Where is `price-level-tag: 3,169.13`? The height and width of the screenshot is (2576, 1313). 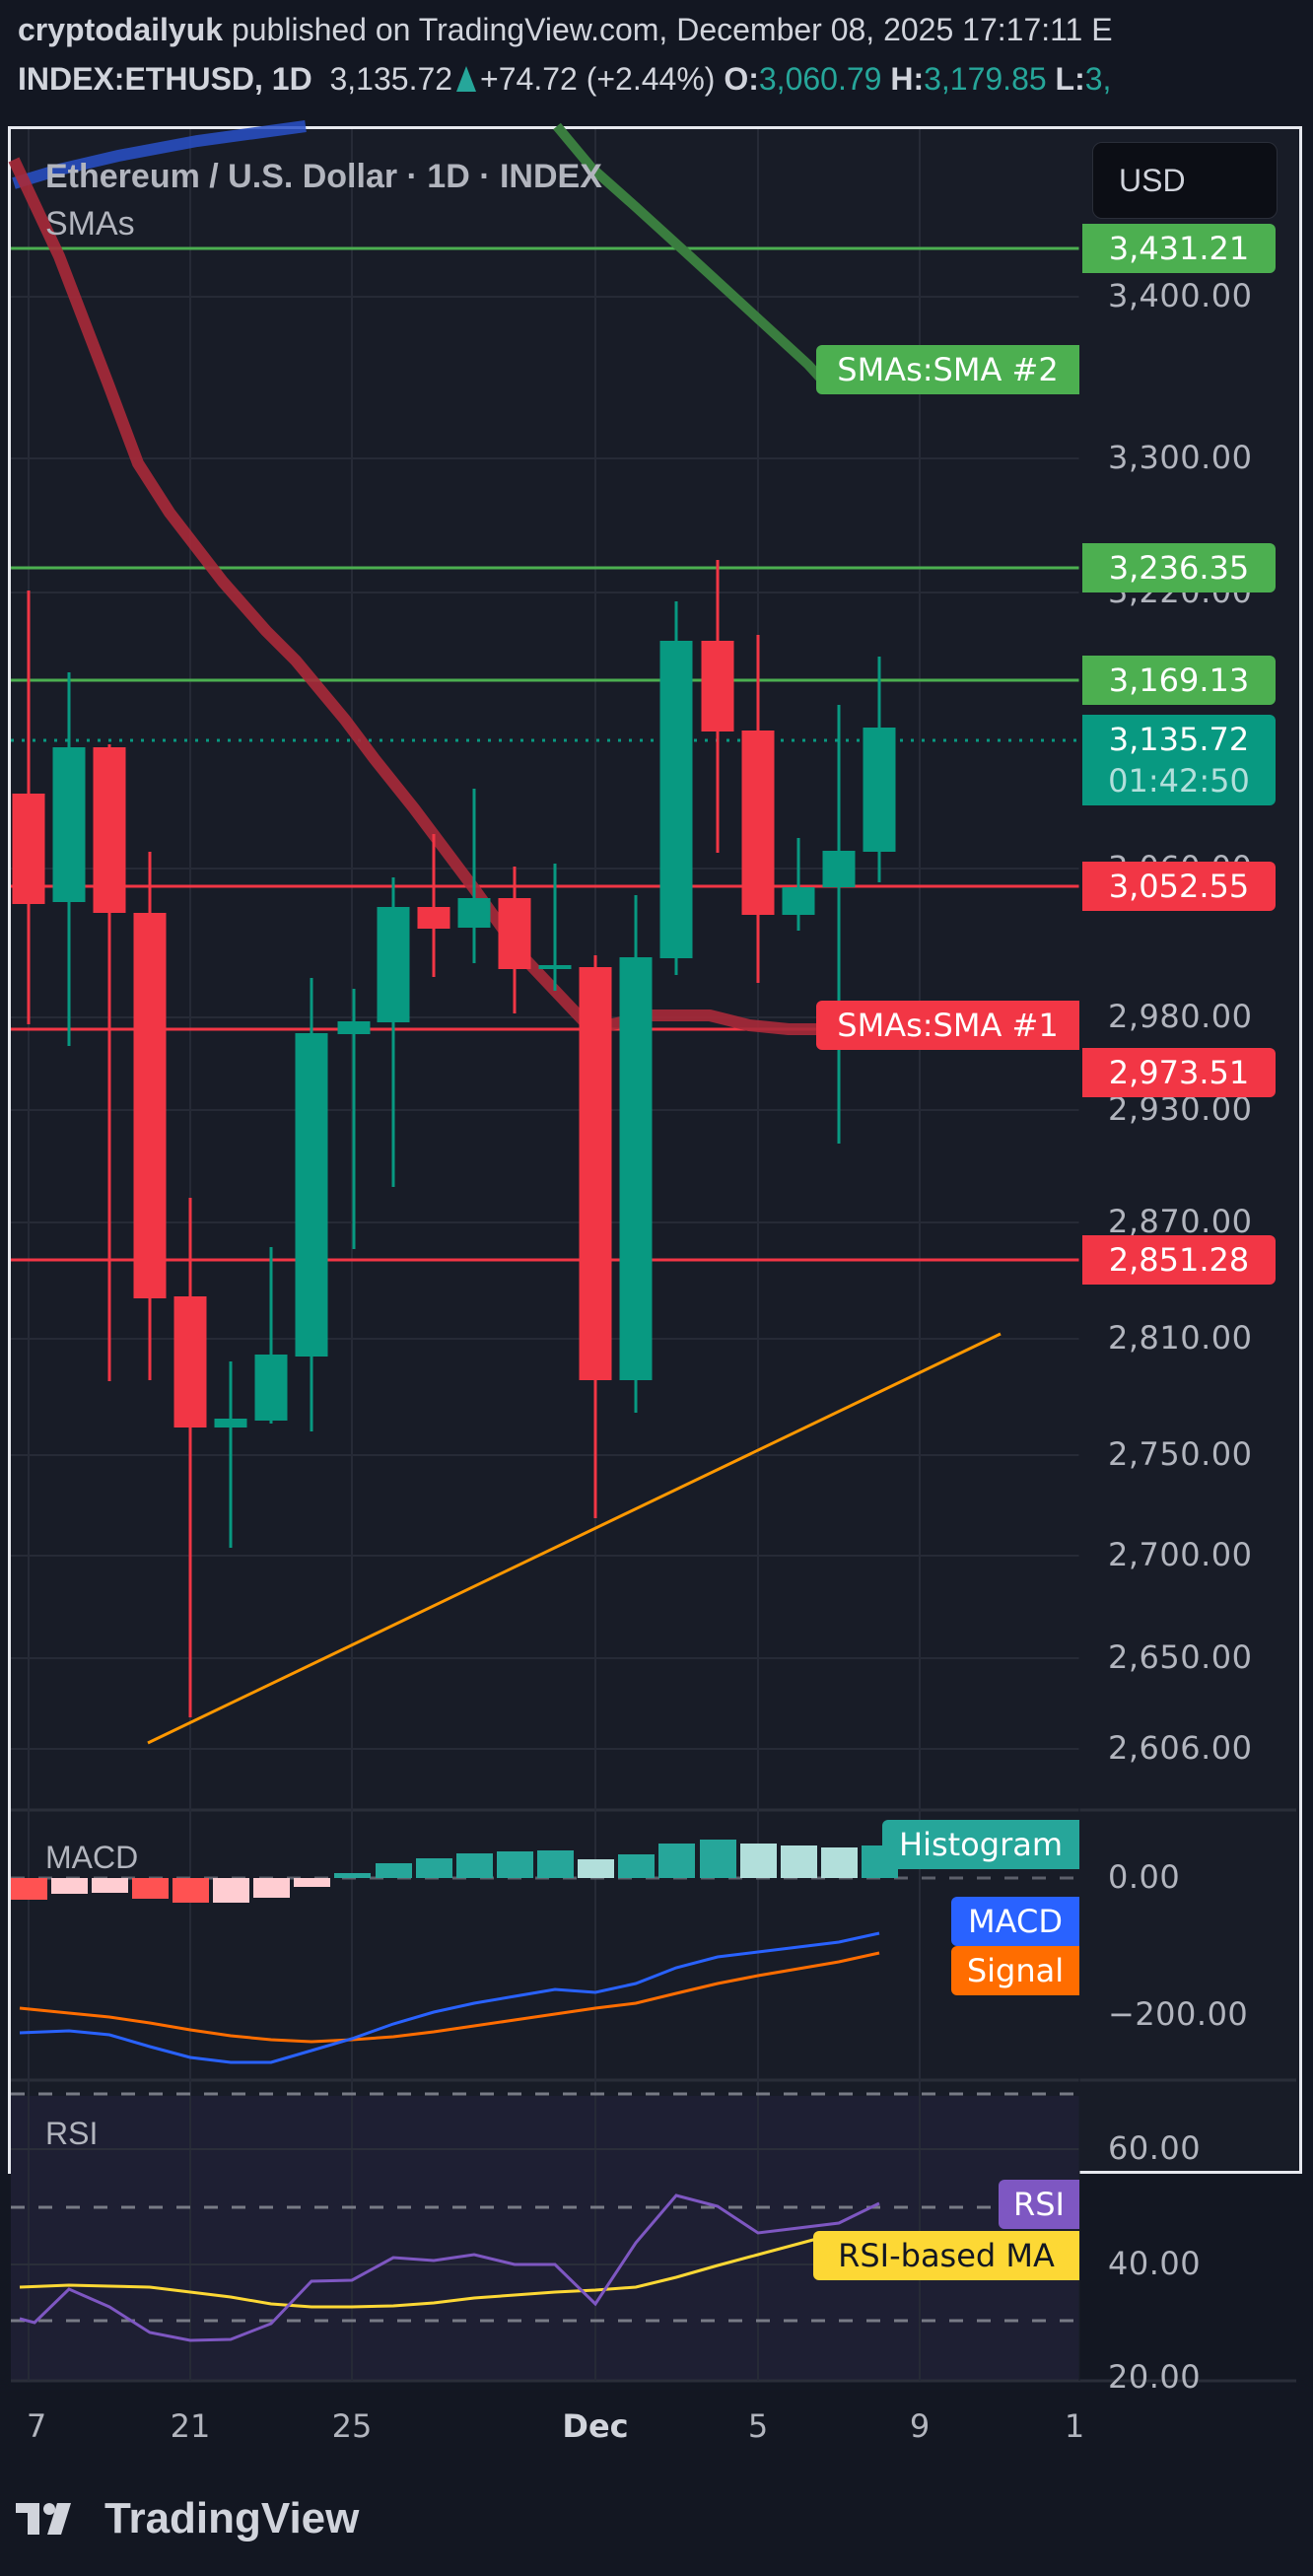 price-level-tag: 3,169.13 is located at coordinates (1179, 680).